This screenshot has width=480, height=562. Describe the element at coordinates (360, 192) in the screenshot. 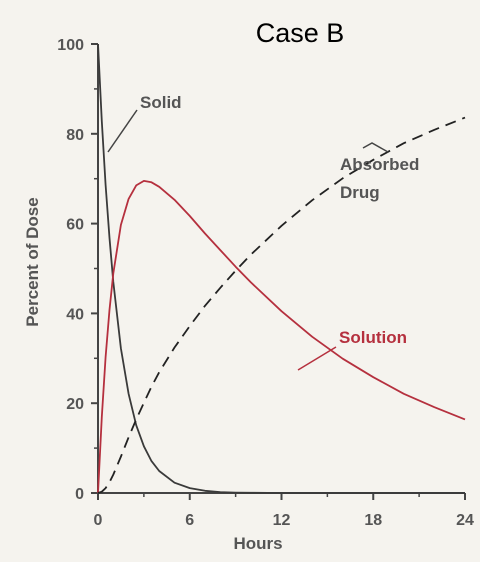

I see `annotation-drug: Drug` at that location.